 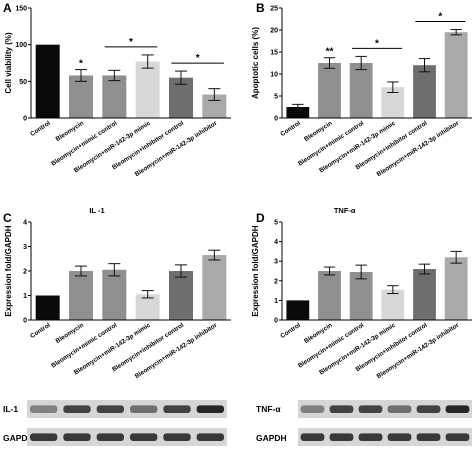 I want to click on blot-label: TNF-α, so click(x=268, y=409).